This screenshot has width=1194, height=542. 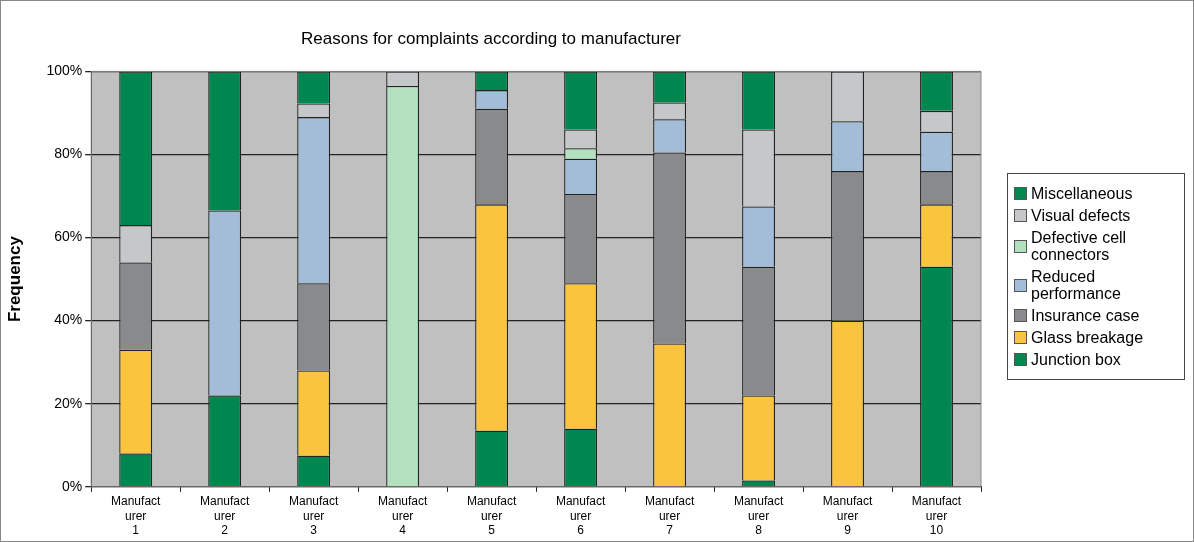 What do you see at coordinates (1081, 215) in the screenshot?
I see `legend-label: Visual defects` at bounding box center [1081, 215].